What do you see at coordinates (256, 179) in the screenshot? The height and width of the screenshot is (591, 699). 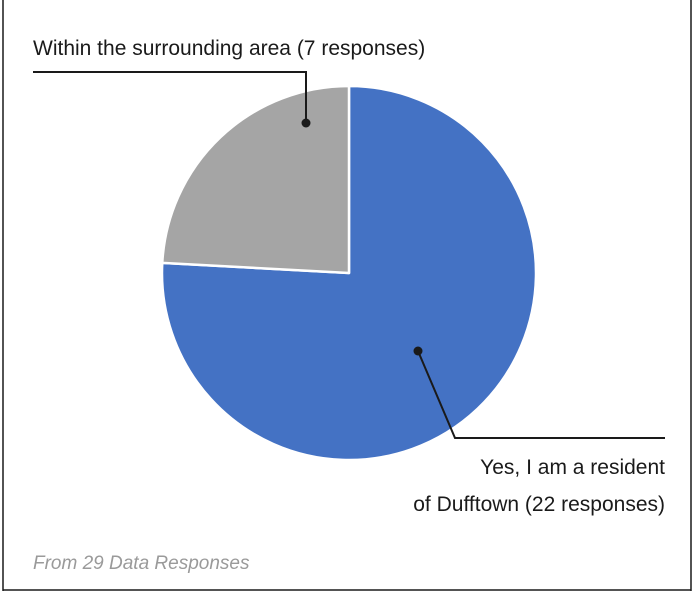 I see `pie-slice-surrounding` at bounding box center [256, 179].